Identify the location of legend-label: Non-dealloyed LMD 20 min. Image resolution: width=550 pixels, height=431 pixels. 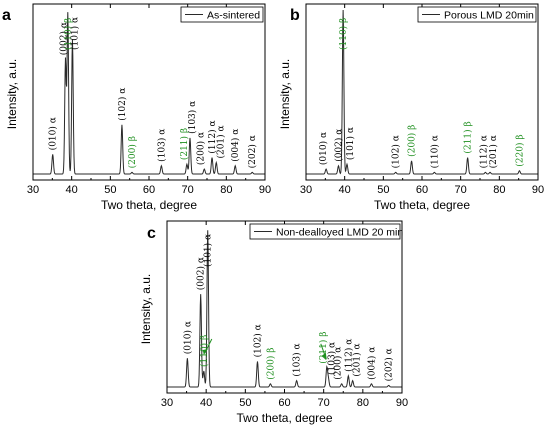
(339, 233).